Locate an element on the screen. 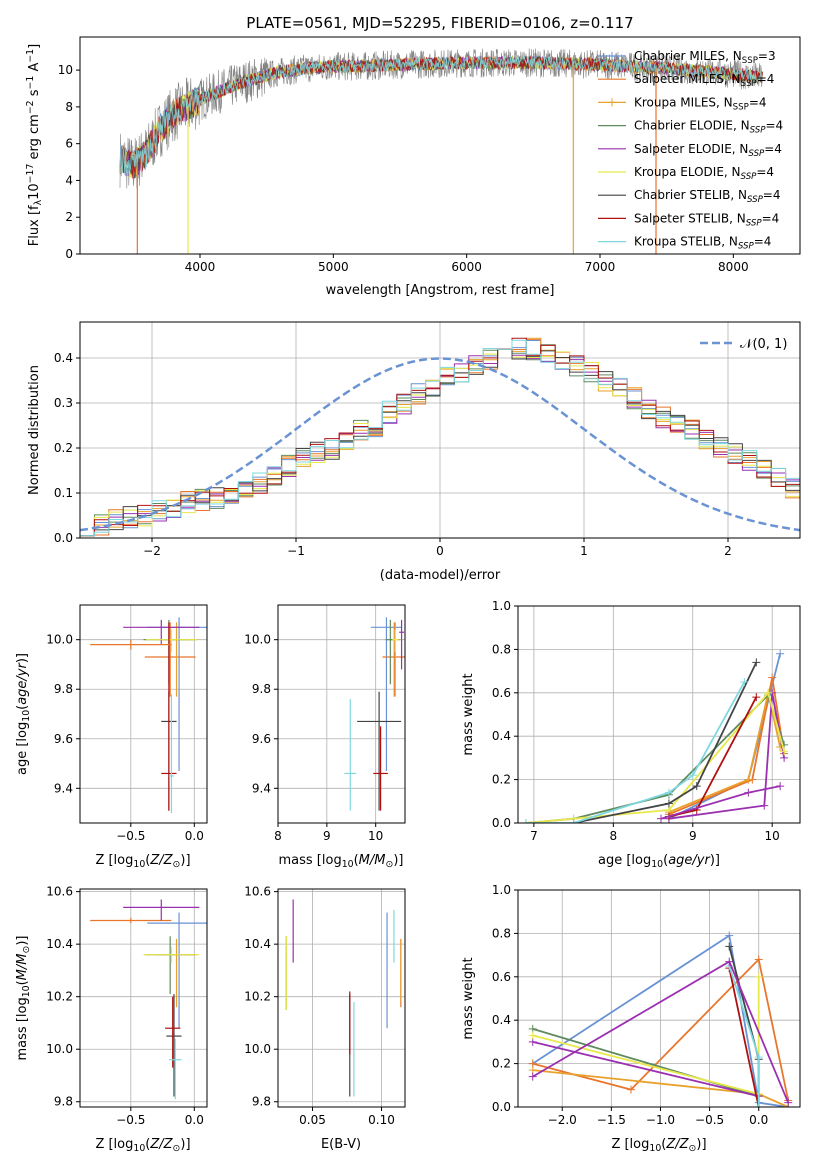  legend-entry: Salpeter MILES, NSSP=4 is located at coordinates (704, 80).